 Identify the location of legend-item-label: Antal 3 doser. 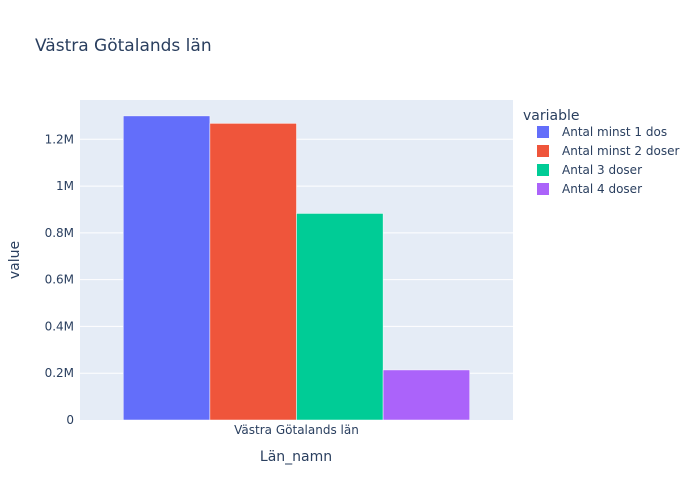
(602, 170).